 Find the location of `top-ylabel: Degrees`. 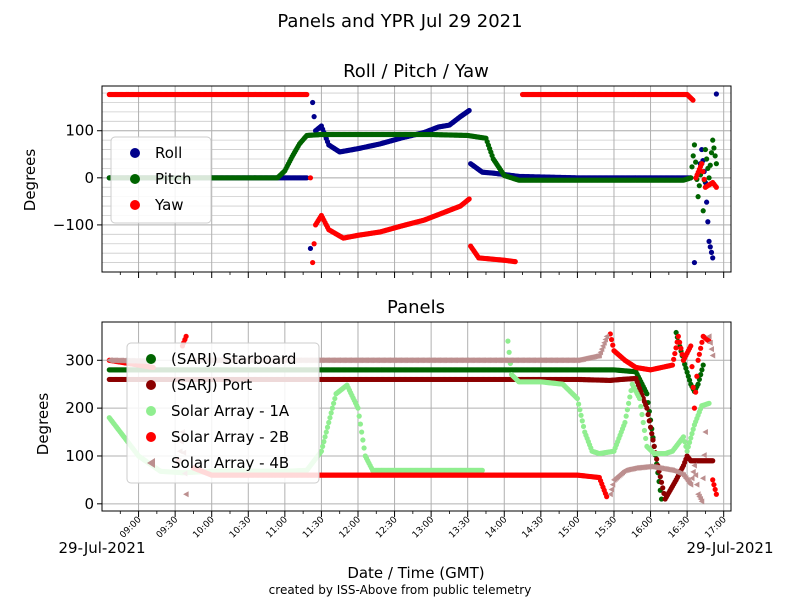

top-ylabel: Degrees is located at coordinates (30, 180).